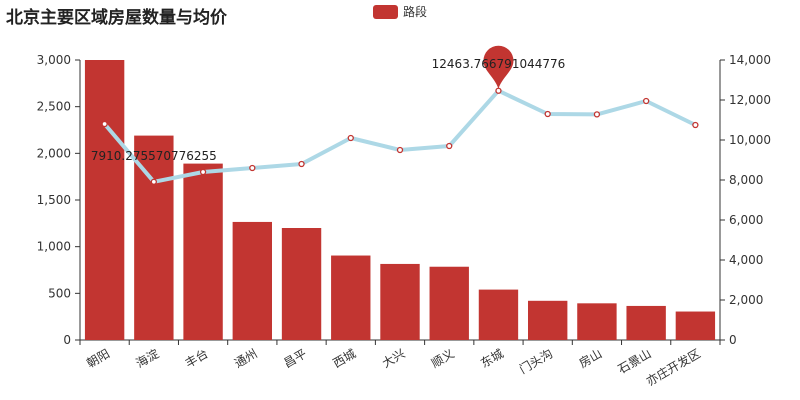 This screenshot has height=400, width=800. I want to click on y-left-tick-label: 1,500, so click(54, 200).